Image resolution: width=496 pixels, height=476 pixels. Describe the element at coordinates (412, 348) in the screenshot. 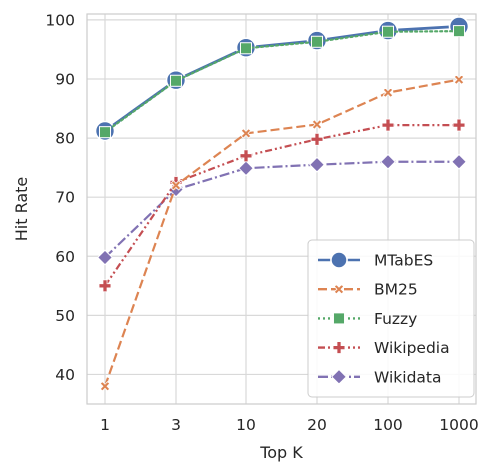

I see `legend-label: Wikipedia` at that location.